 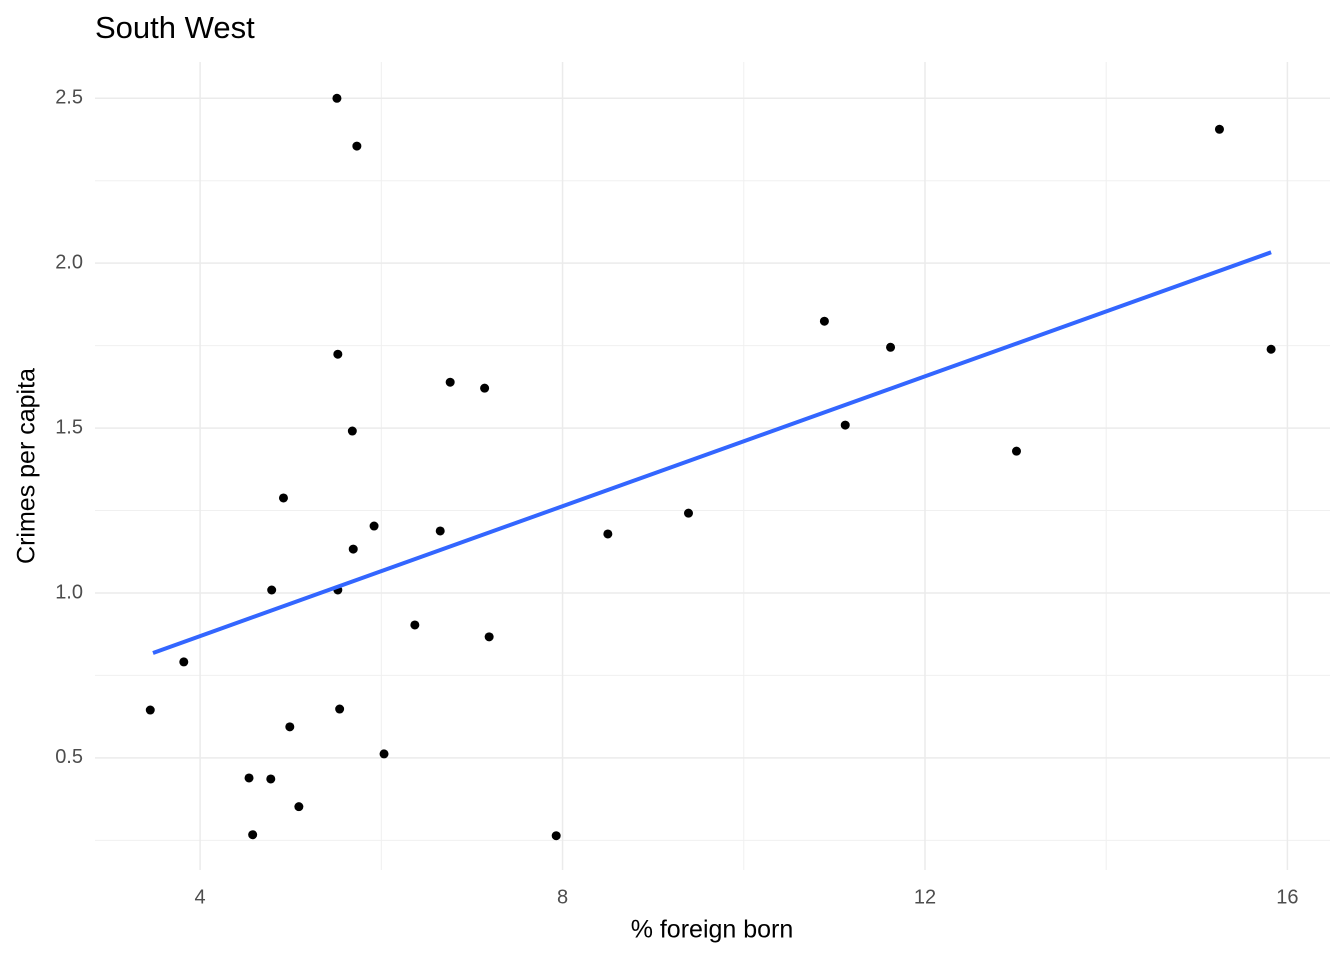 I want to click on y-tick-label: 2.5, so click(x=69, y=98).